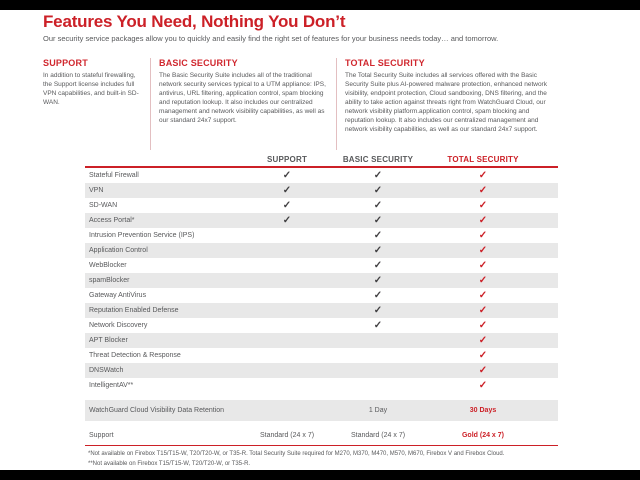 This screenshot has width=640, height=480. I want to click on feature-label: Threat Detection & Response, so click(135, 355).